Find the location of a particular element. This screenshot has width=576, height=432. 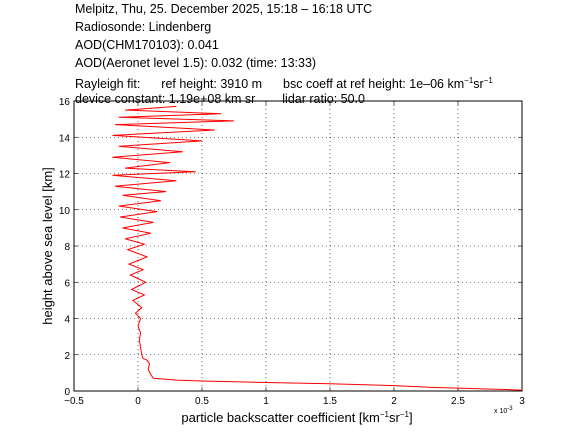

header-aod-chm: AOD(CHM170103): 0.041 is located at coordinates (147, 45).